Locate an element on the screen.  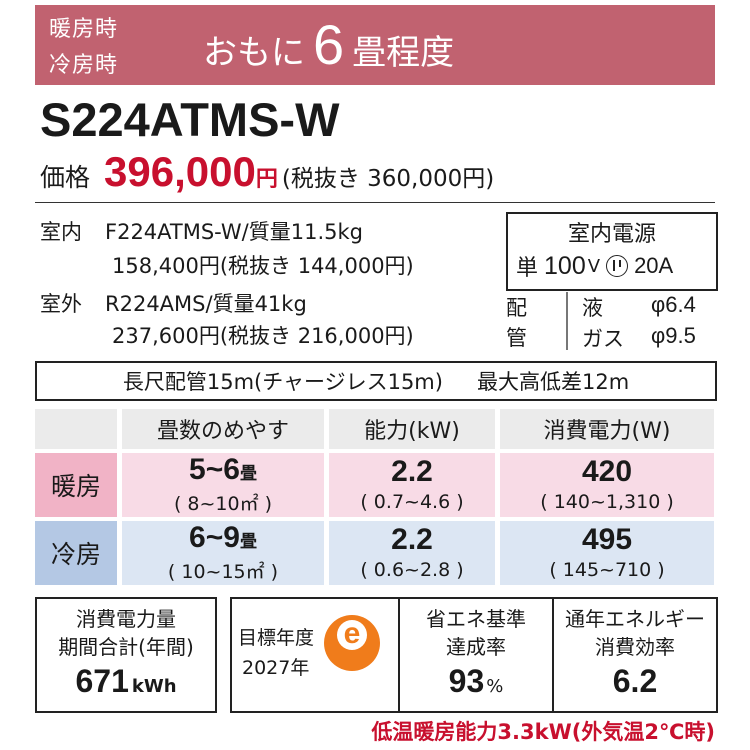
cooling-capacity-range: ( 0.6~2.8 ) is located at coordinates (412, 570).